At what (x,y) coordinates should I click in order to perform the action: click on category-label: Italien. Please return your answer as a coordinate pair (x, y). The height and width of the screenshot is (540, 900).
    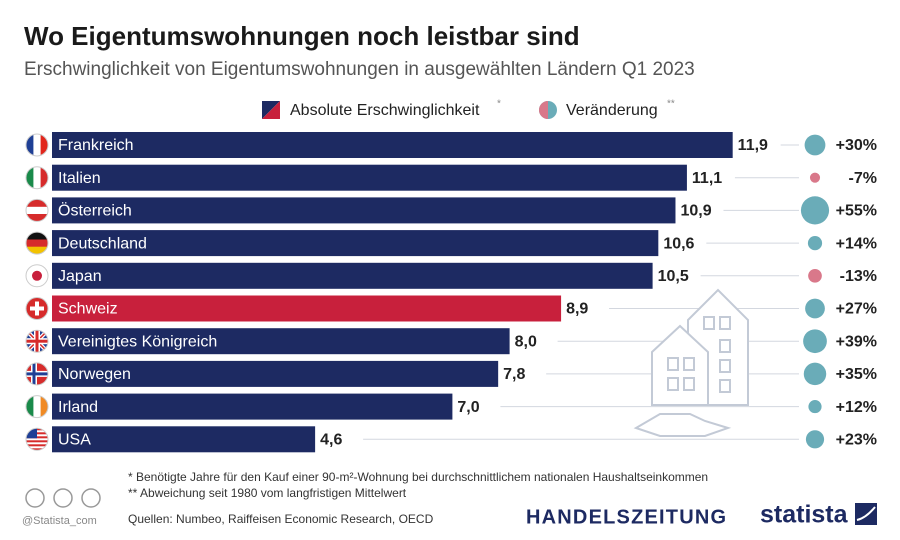
    Looking at the image, I should click on (79, 178).